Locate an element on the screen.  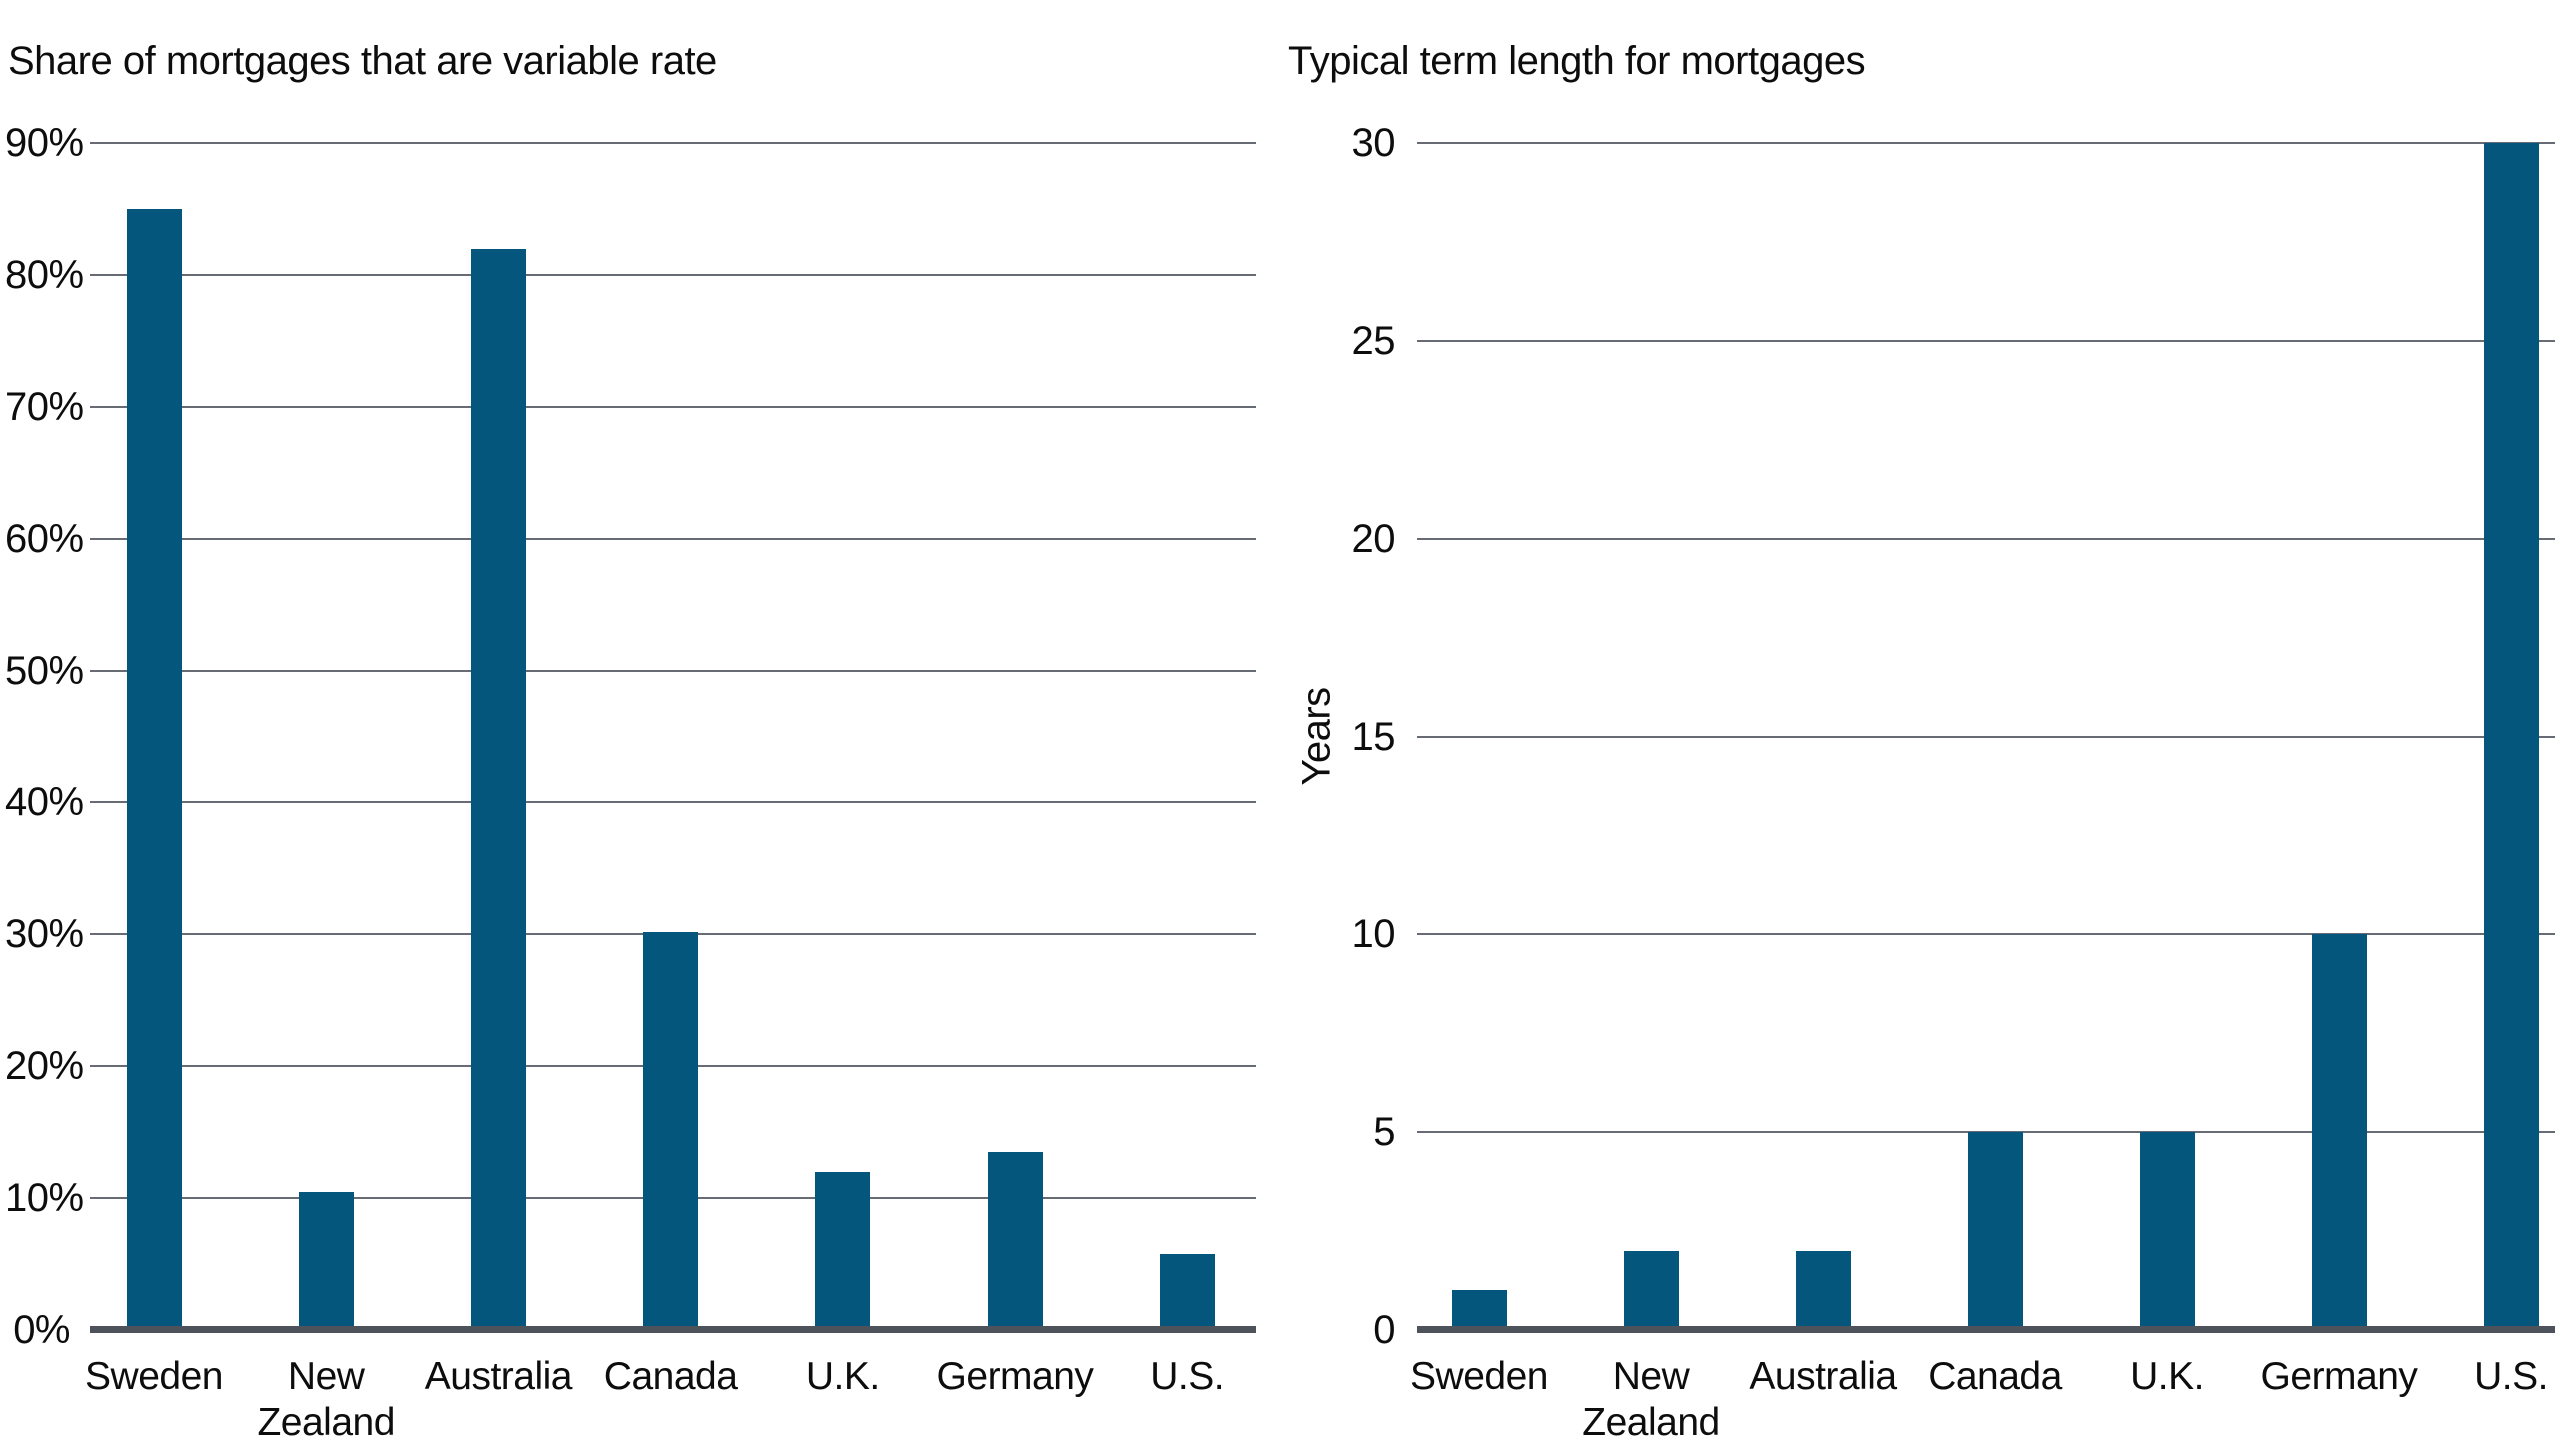
y-tick-label: 15 is located at coordinates (1373, 736).